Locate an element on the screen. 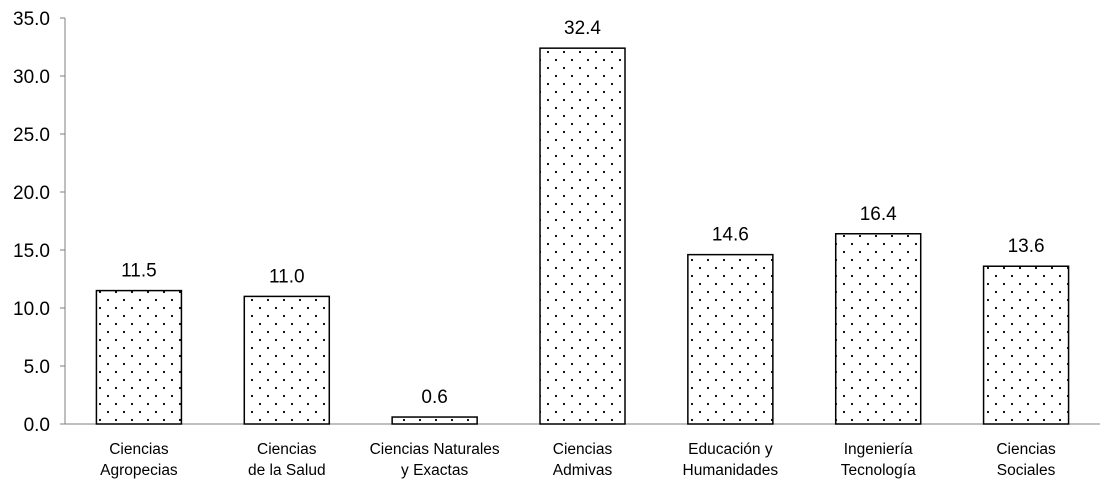  y-tick-label: 10.0 is located at coordinates (31, 309).